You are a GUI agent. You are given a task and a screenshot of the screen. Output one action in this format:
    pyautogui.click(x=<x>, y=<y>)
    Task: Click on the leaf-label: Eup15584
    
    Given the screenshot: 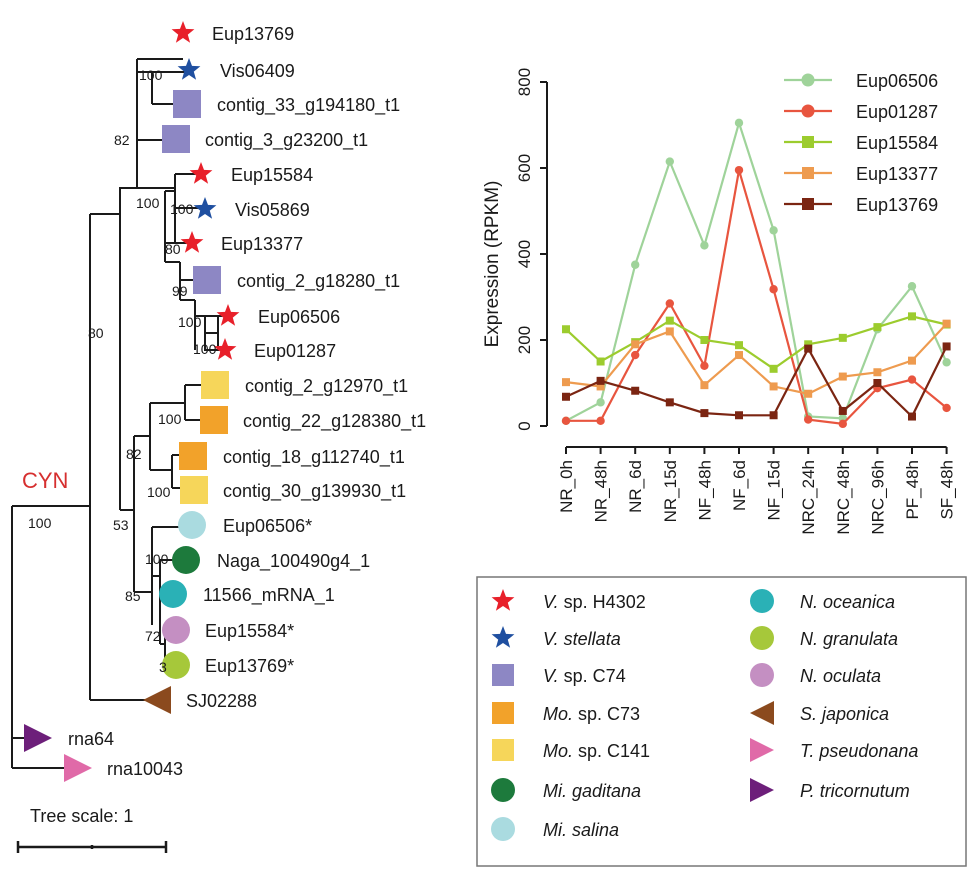 What is the action you would take?
    pyautogui.click(x=272, y=175)
    